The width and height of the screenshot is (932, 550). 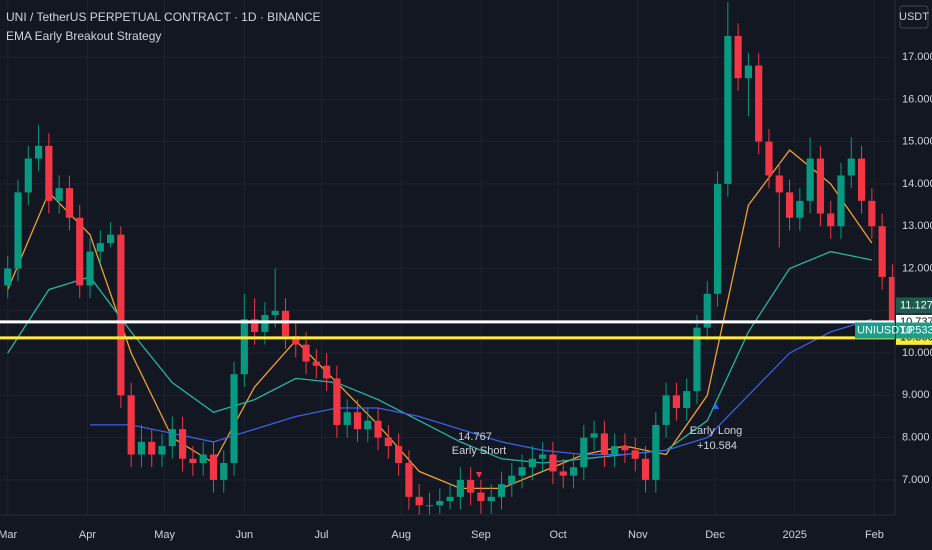 What do you see at coordinates (401, 535) in the screenshot?
I see `x-tick-label: Aug` at bounding box center [401, 535].